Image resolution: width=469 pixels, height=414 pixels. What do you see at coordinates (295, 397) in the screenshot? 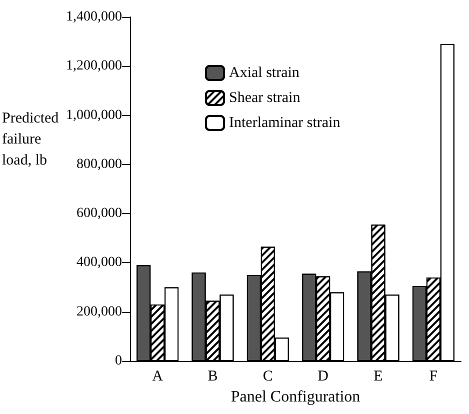
I see `x-axis-title: Panel Configuration` at bounding box center [295, 397].